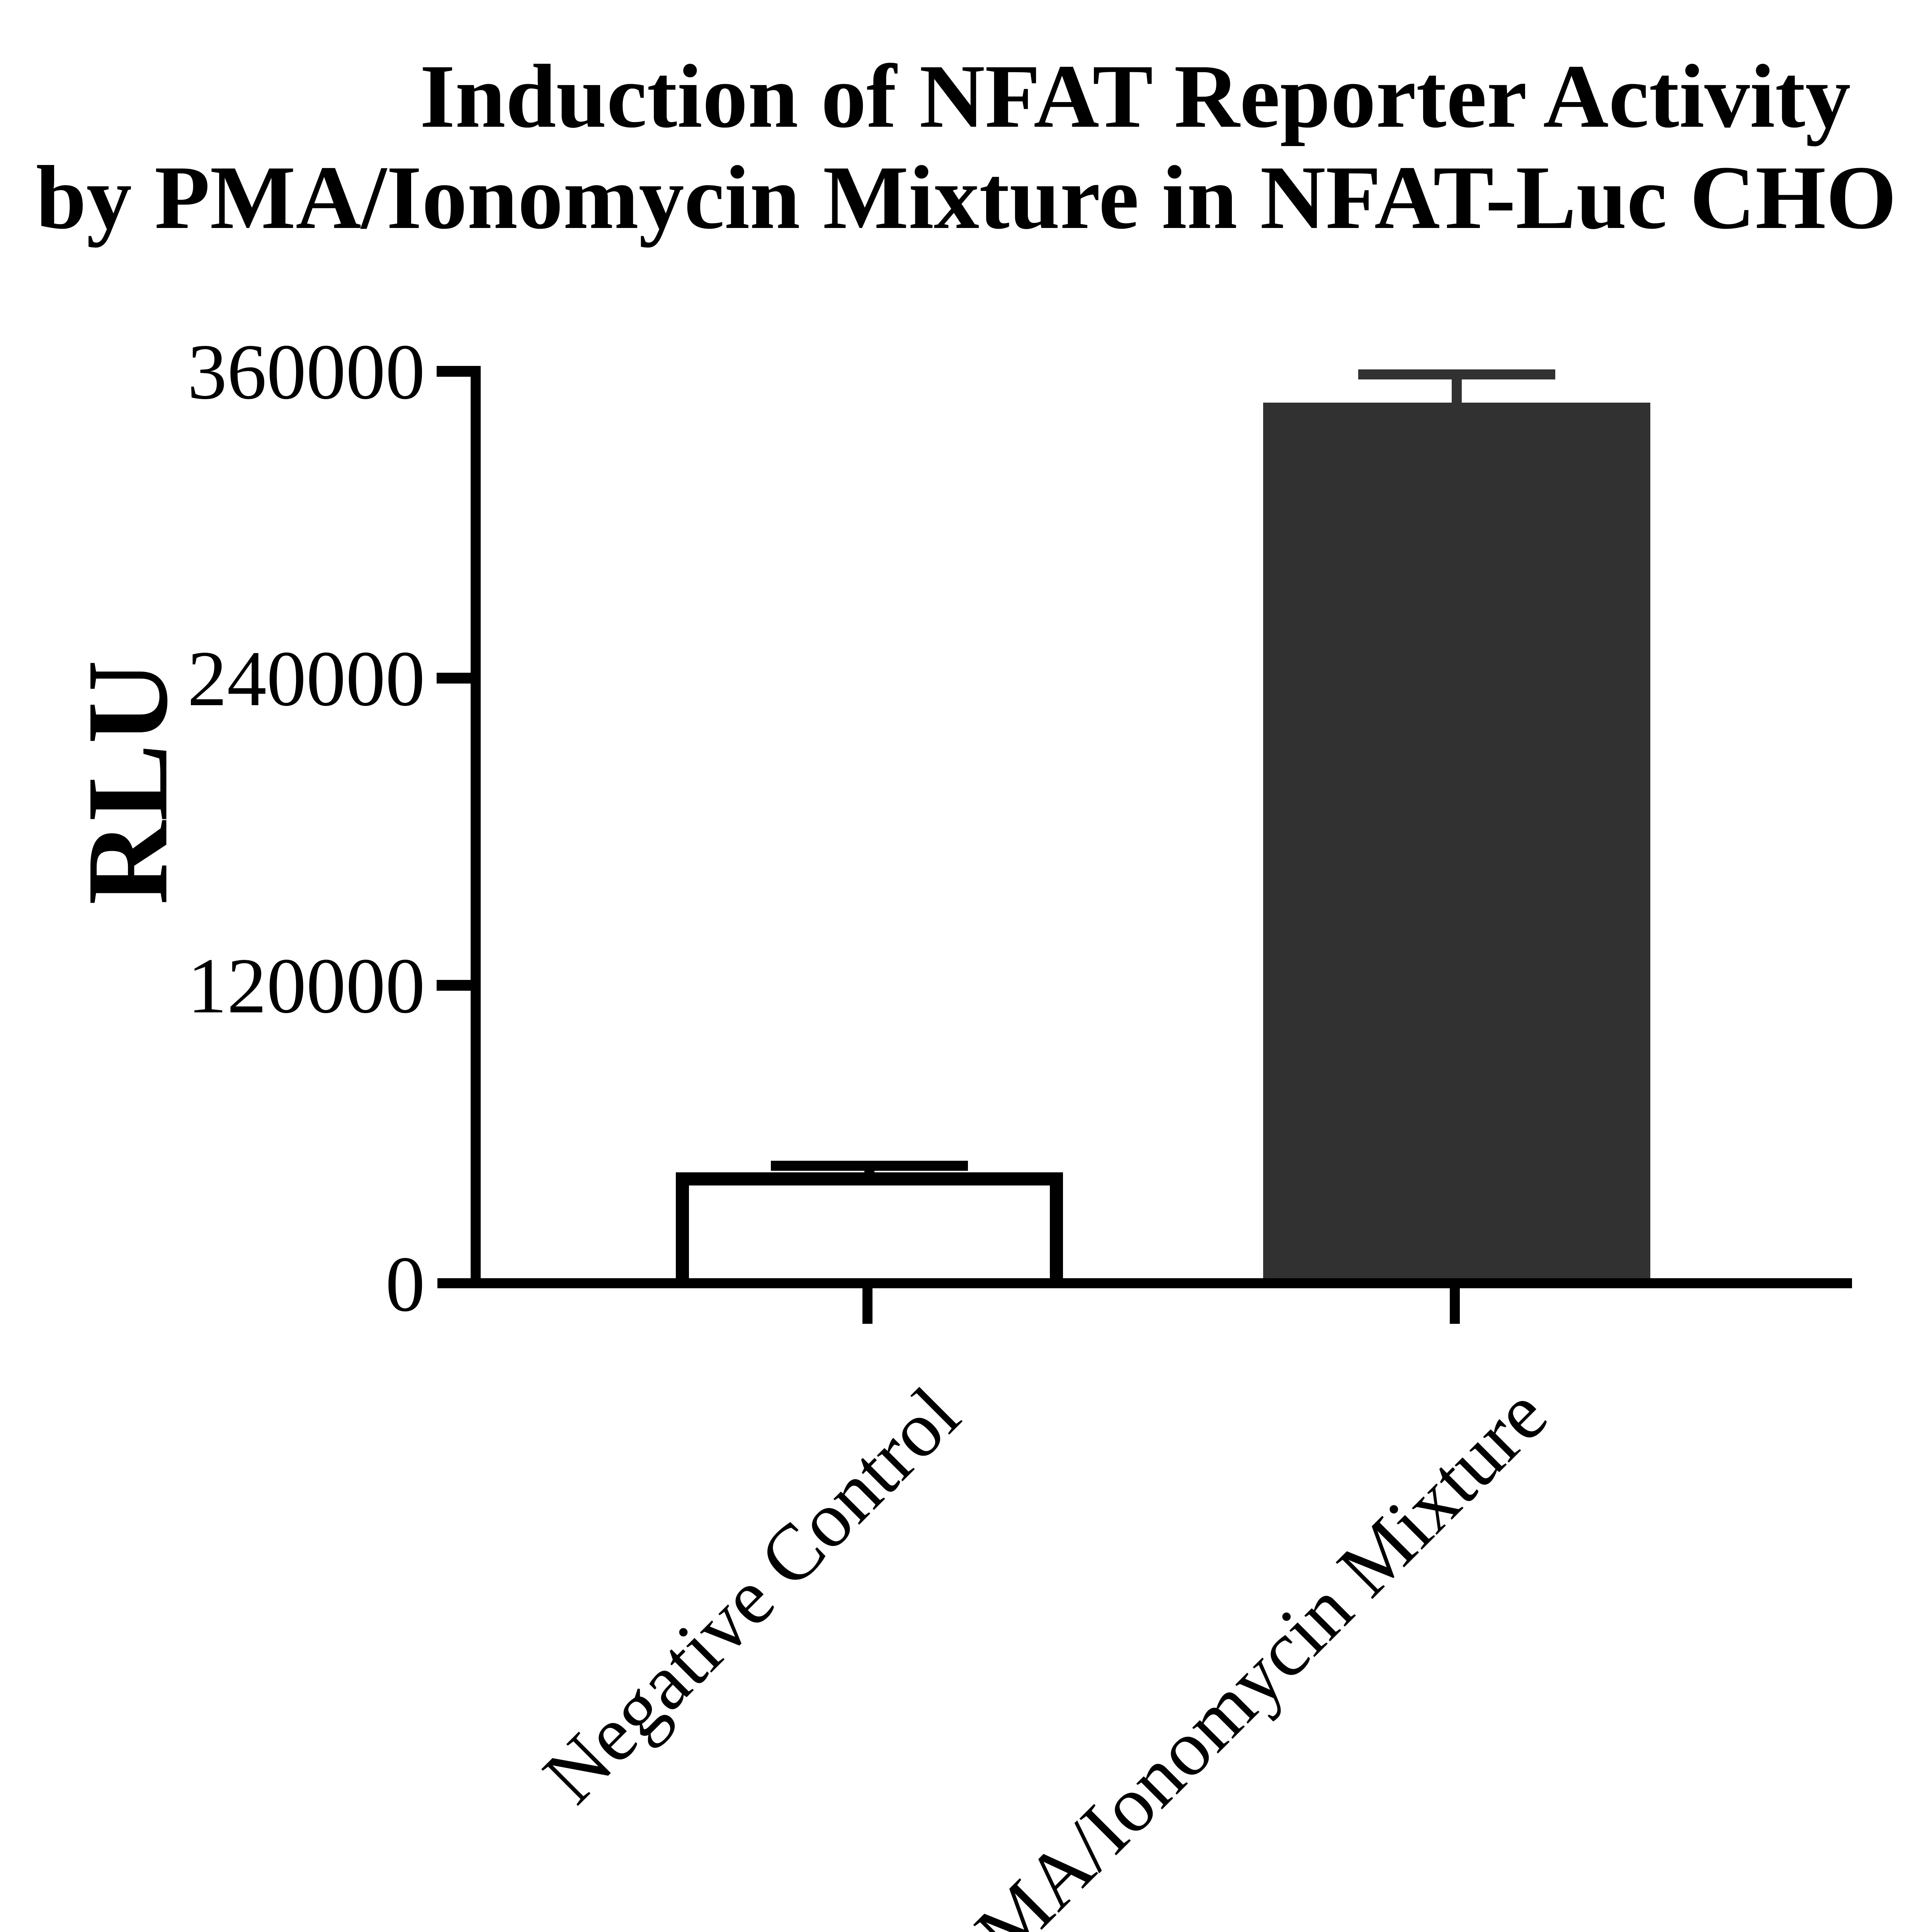 This screenshot has width=1932, height=1932. I want to click on y-tick-label-360000: 360000, so click(306, 372).